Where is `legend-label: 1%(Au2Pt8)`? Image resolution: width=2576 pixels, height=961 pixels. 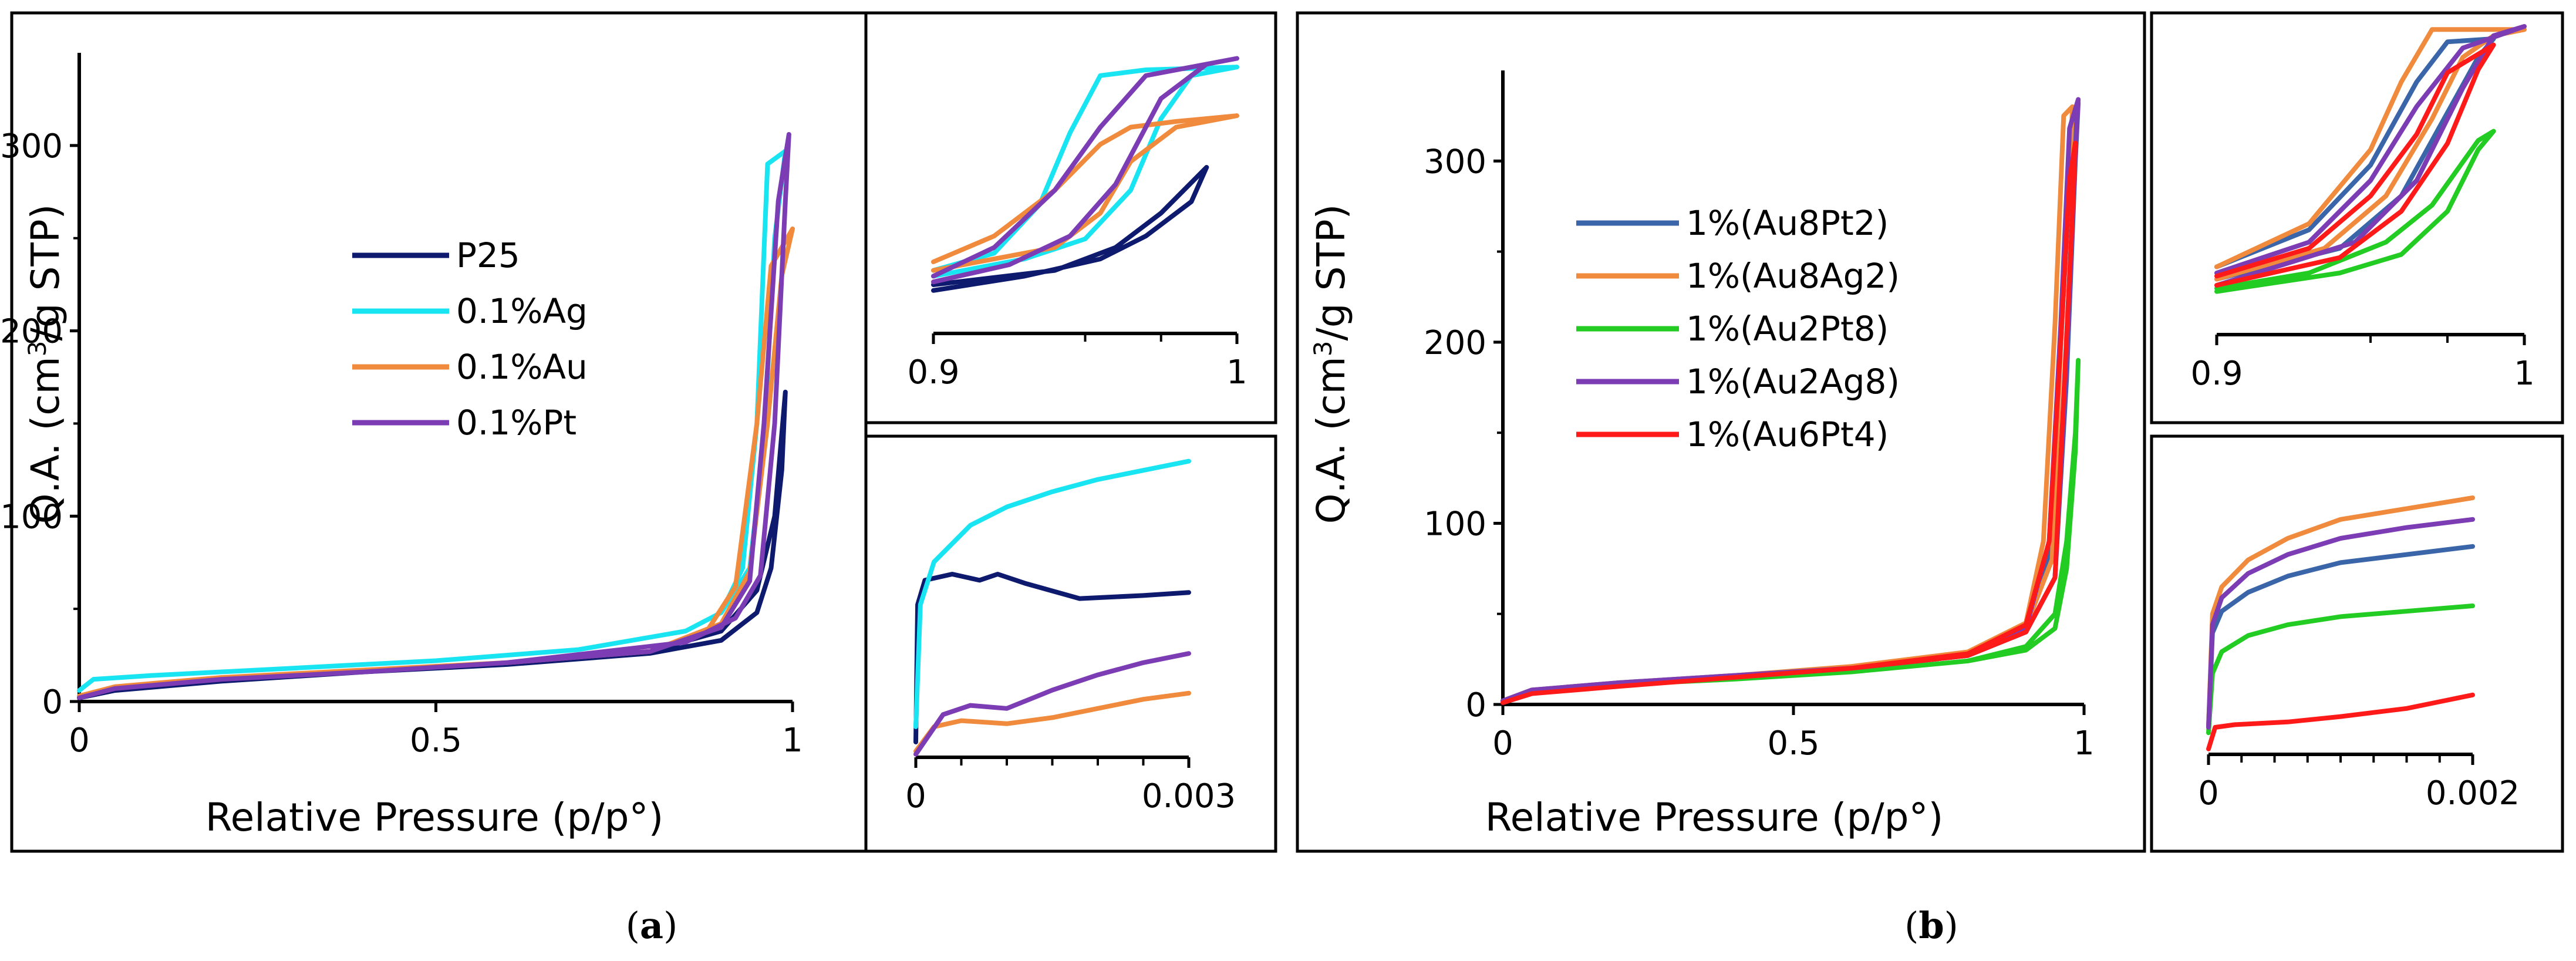 legend-label: 1%(Au2Pt8) is located at coordinates (1788, 329).